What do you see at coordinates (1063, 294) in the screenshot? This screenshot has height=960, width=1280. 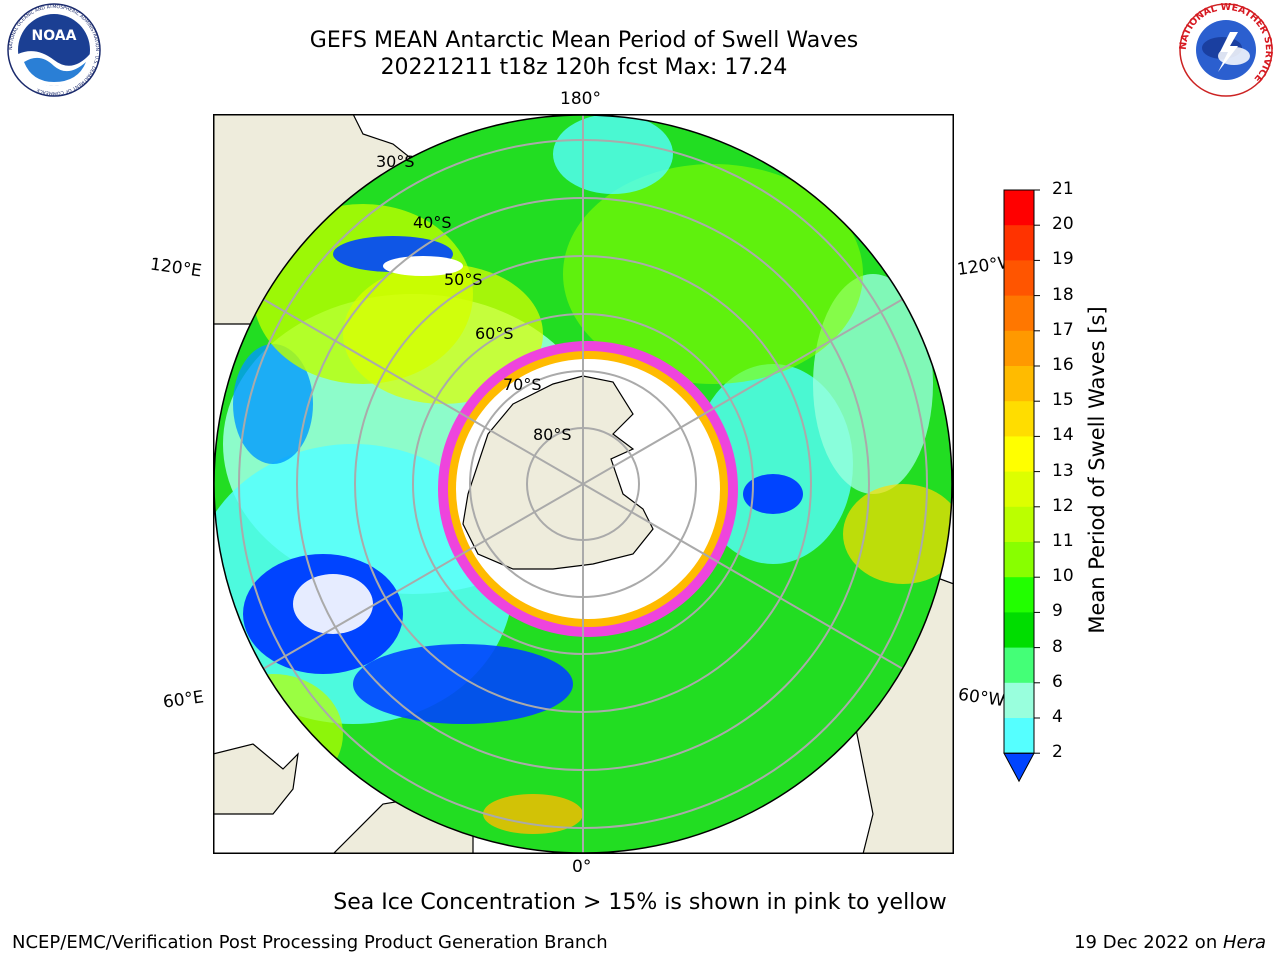 I see `colorbar-tick-label: 18` at bounding box center [1063, 294].